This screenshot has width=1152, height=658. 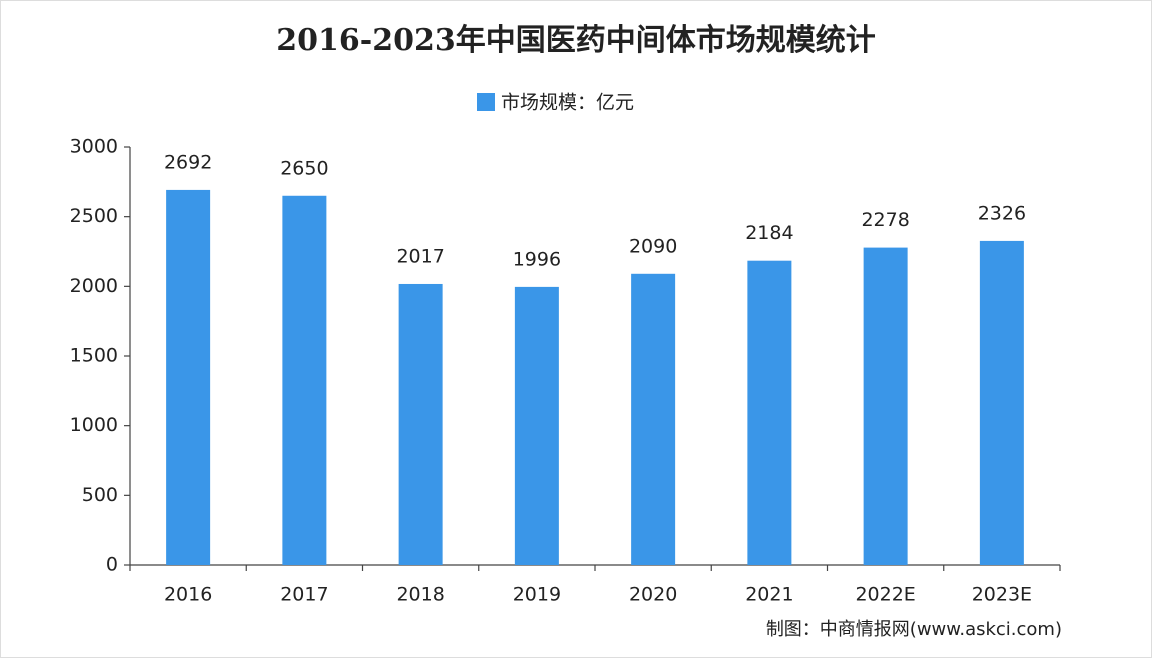 I want to click on x-tick-label: 2023E, so click(x=1002, y=595).